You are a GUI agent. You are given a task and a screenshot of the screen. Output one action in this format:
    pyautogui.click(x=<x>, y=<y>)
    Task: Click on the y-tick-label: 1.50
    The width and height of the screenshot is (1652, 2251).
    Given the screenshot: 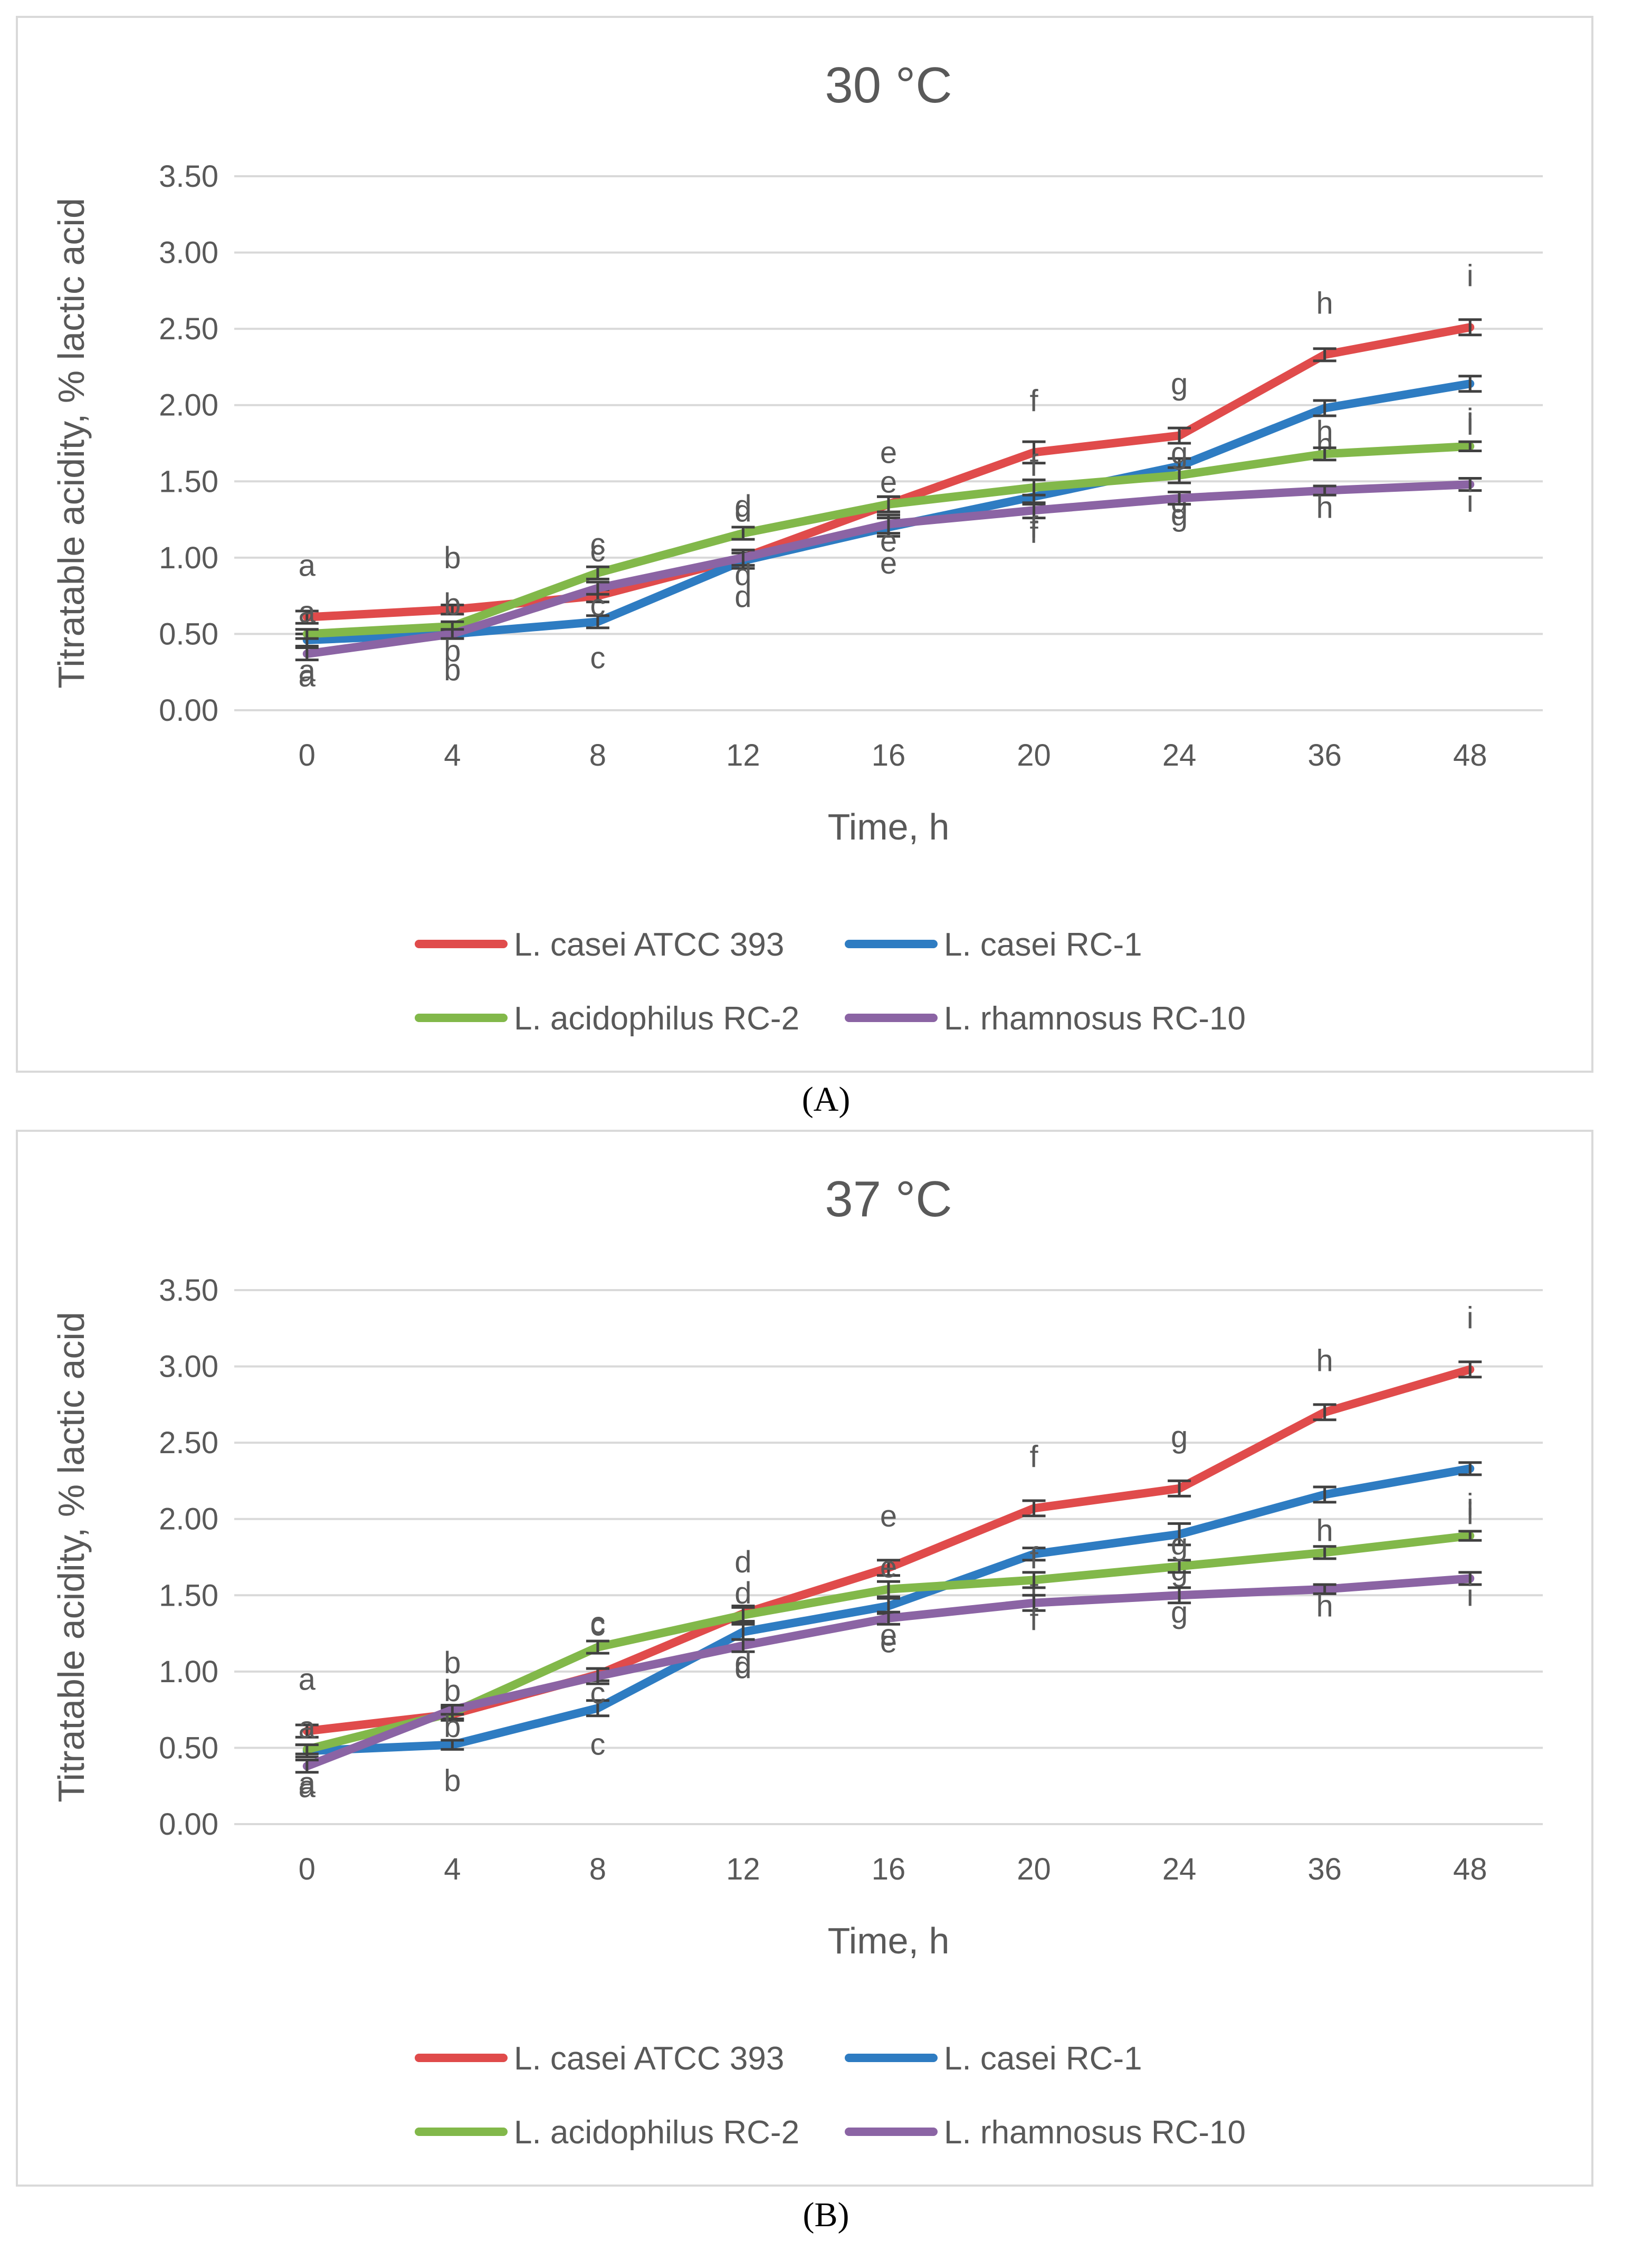 What is the action you would take?
    pyautogui.click(x=188, y=481)
    